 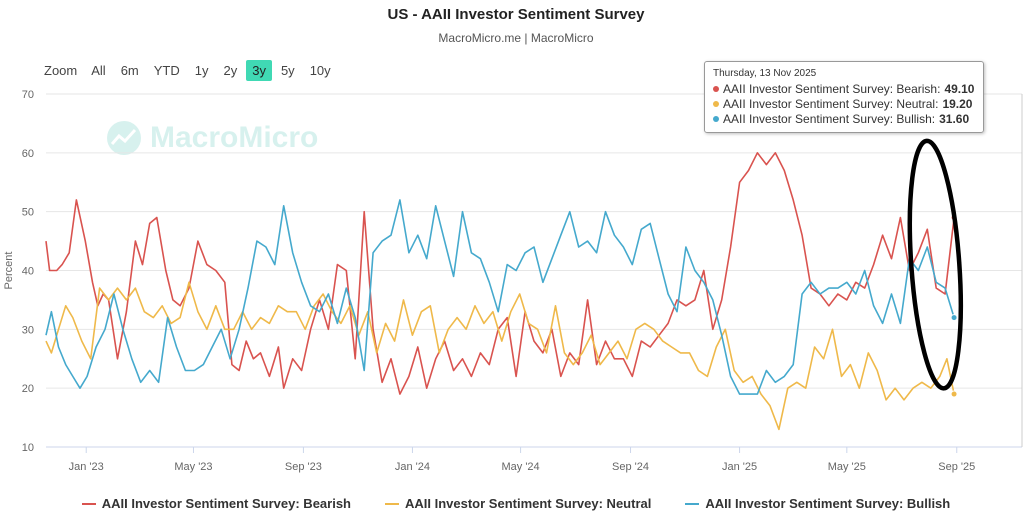 I want to click on y-tick-label: 30, so click(x=28, y=330).